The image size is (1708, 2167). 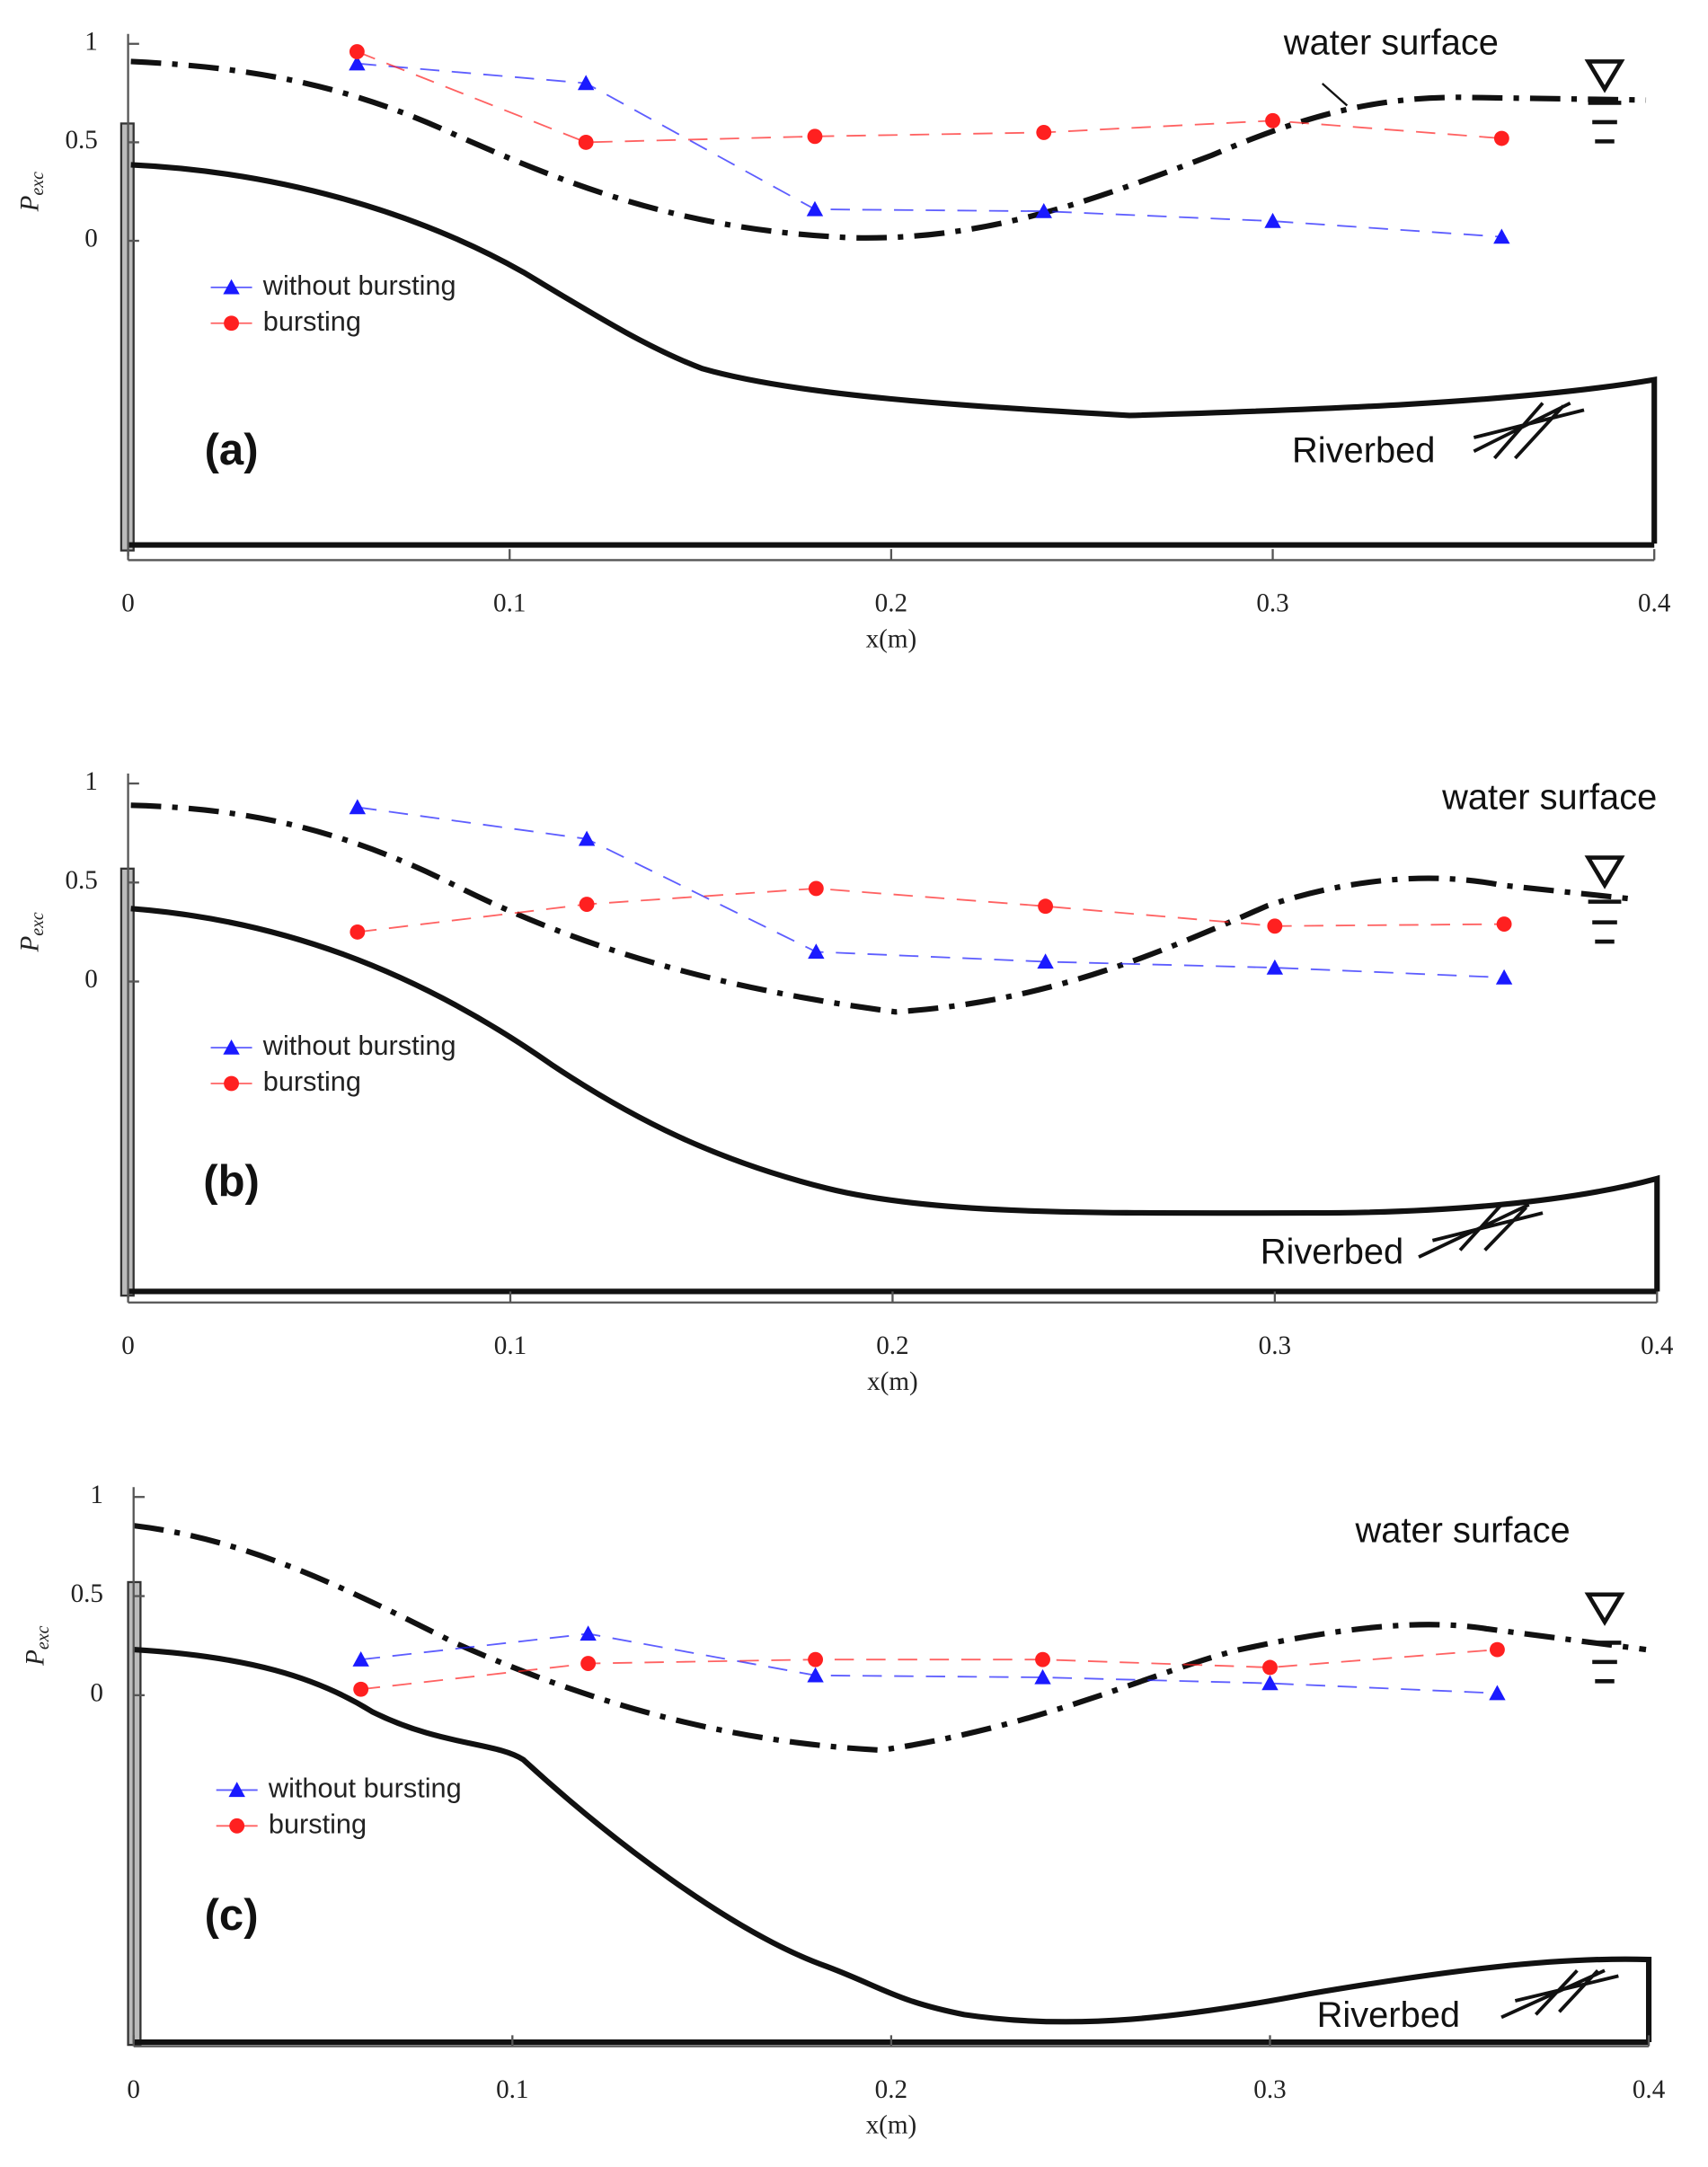 I want to click on panel-label: (b), so click(x=231, y=1181).